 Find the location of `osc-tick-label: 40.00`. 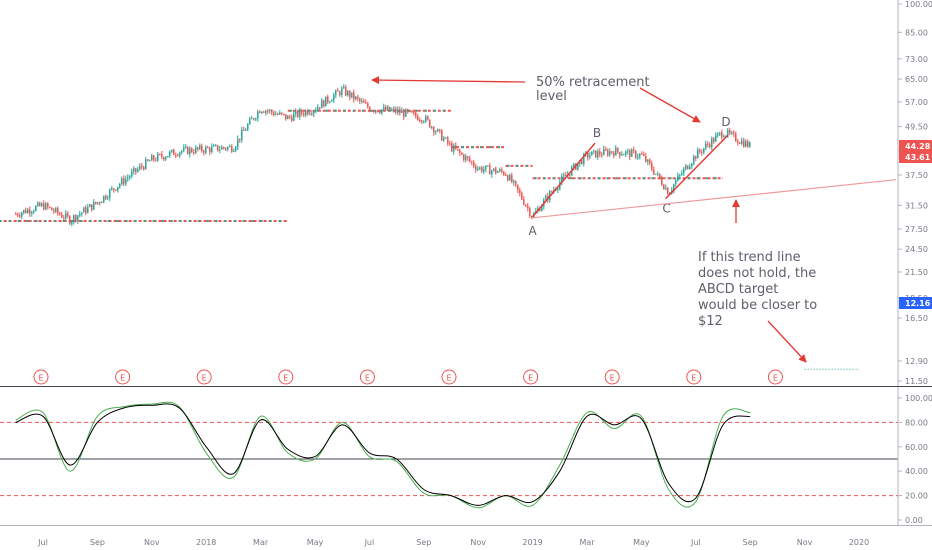

osc-tick-label: 40.00 is located at coordinates (916, 471).